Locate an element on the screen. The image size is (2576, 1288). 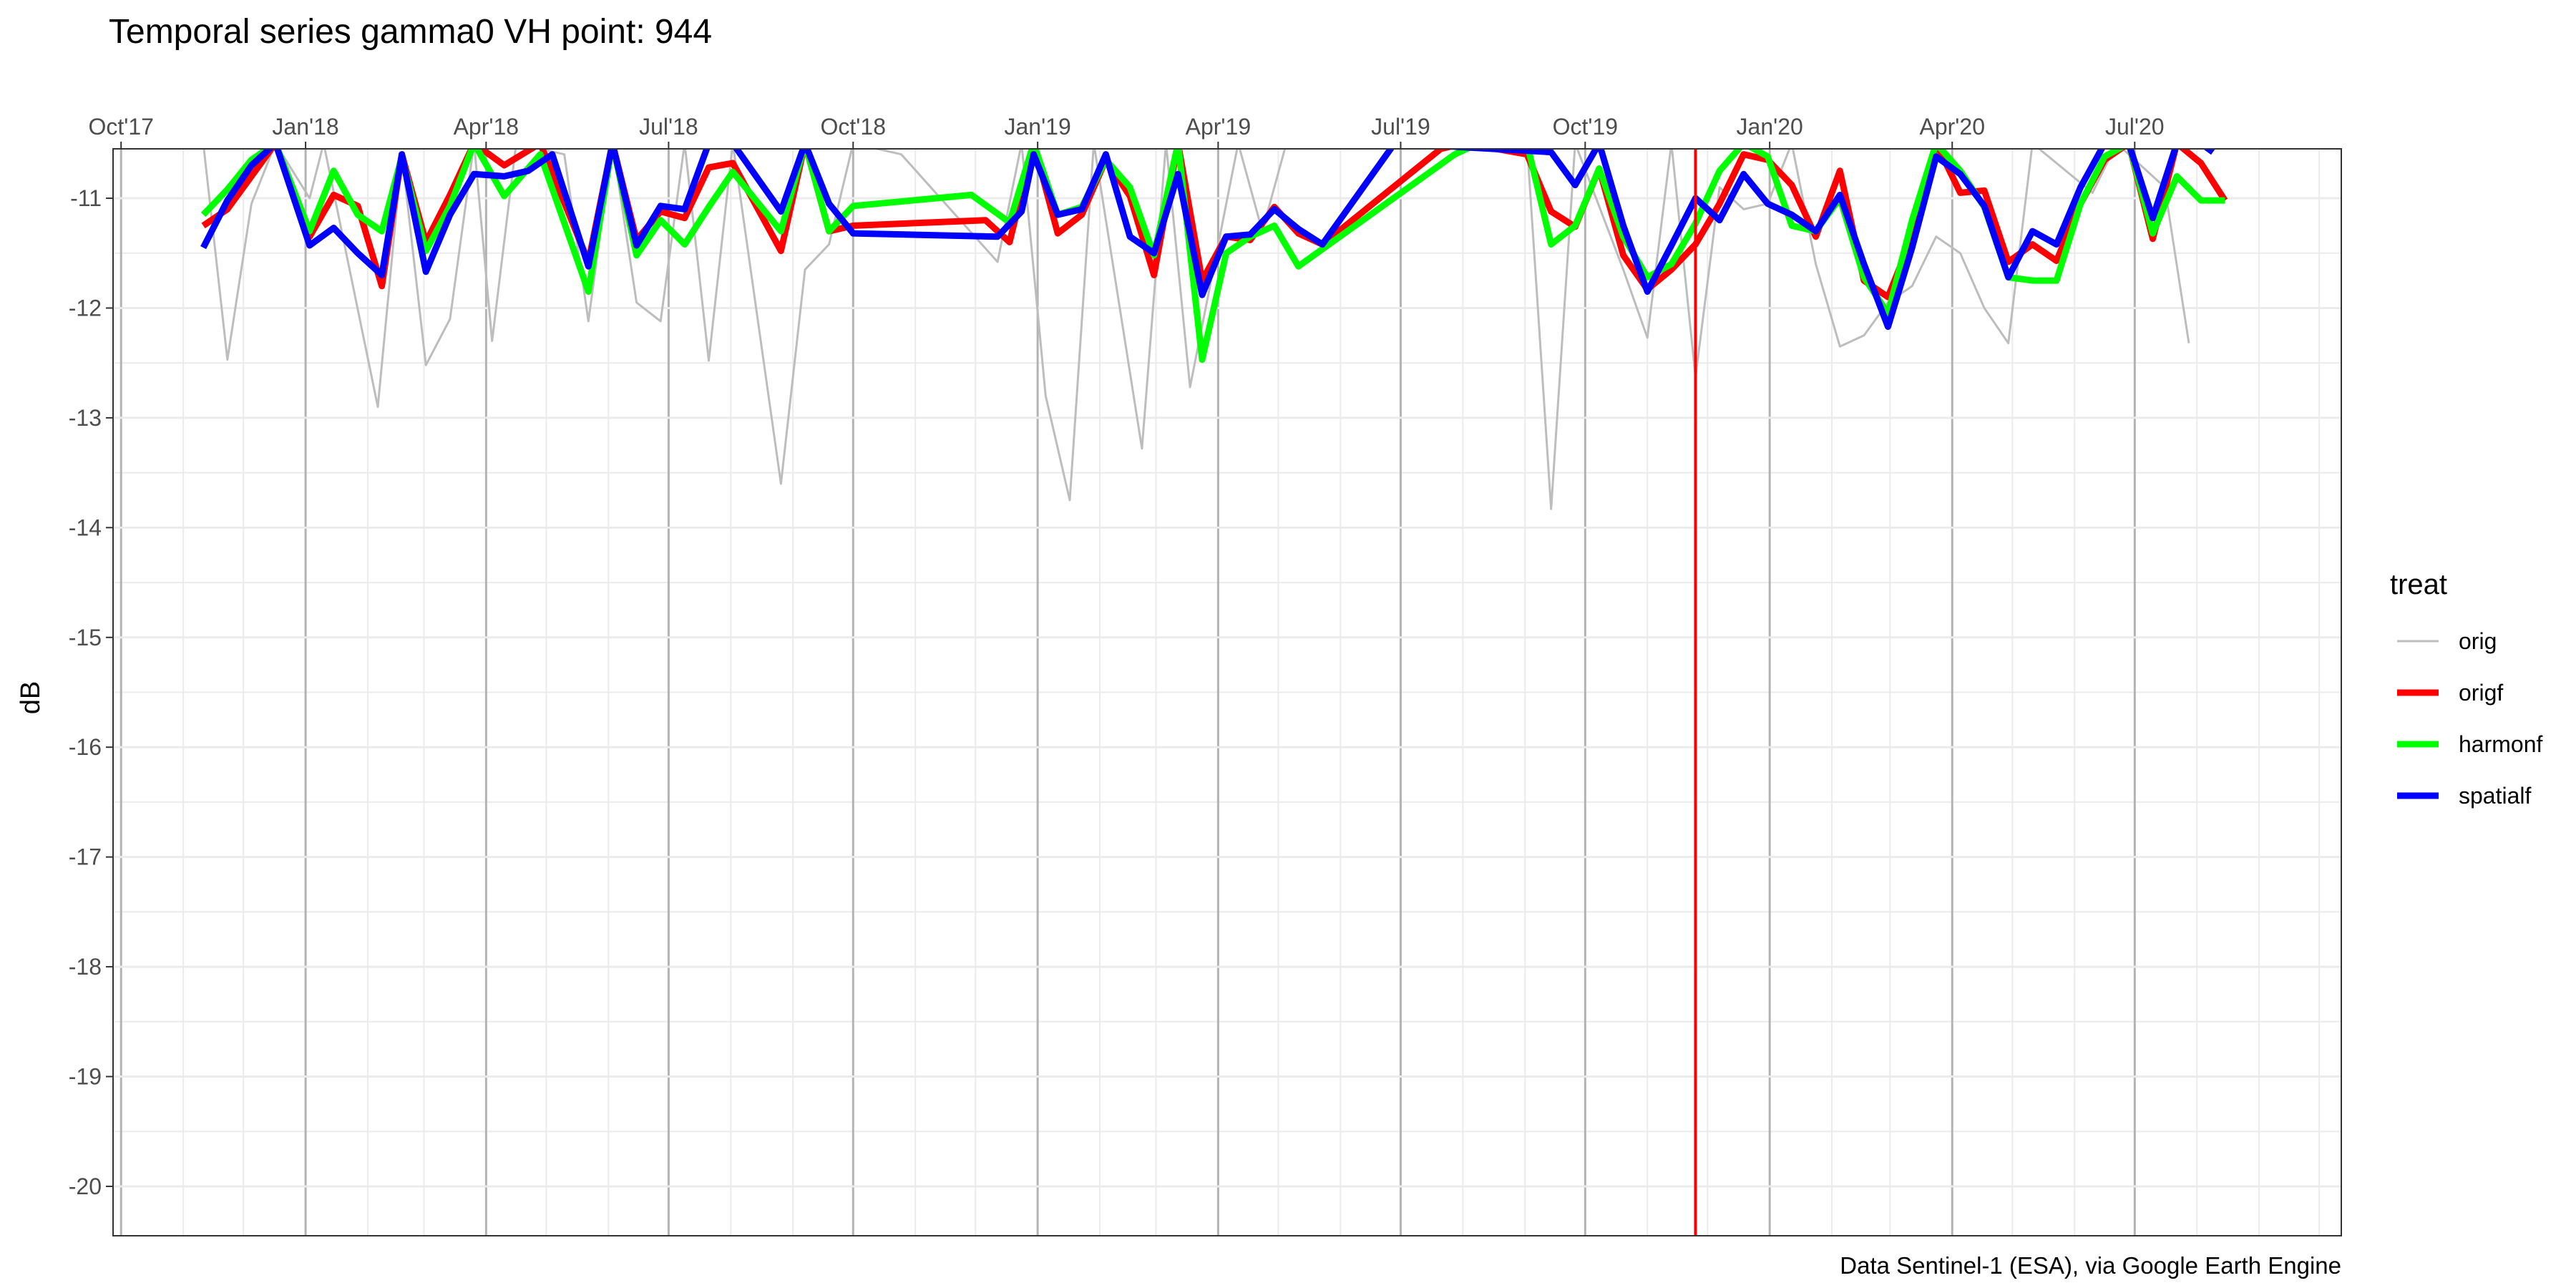
x-tick-label: Oct'18 is located at coordinates (853, 127).